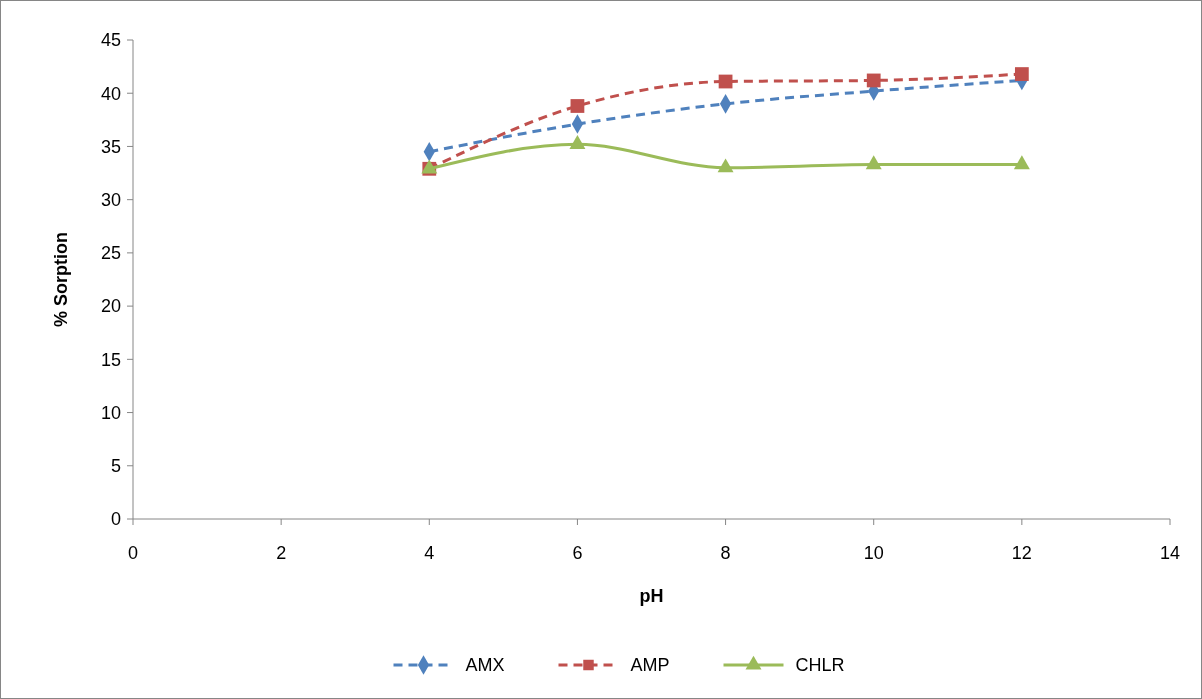  Describe the element at coordinates (110, 146) in the screenshot. I see `y-tick-label: 35` at that location.